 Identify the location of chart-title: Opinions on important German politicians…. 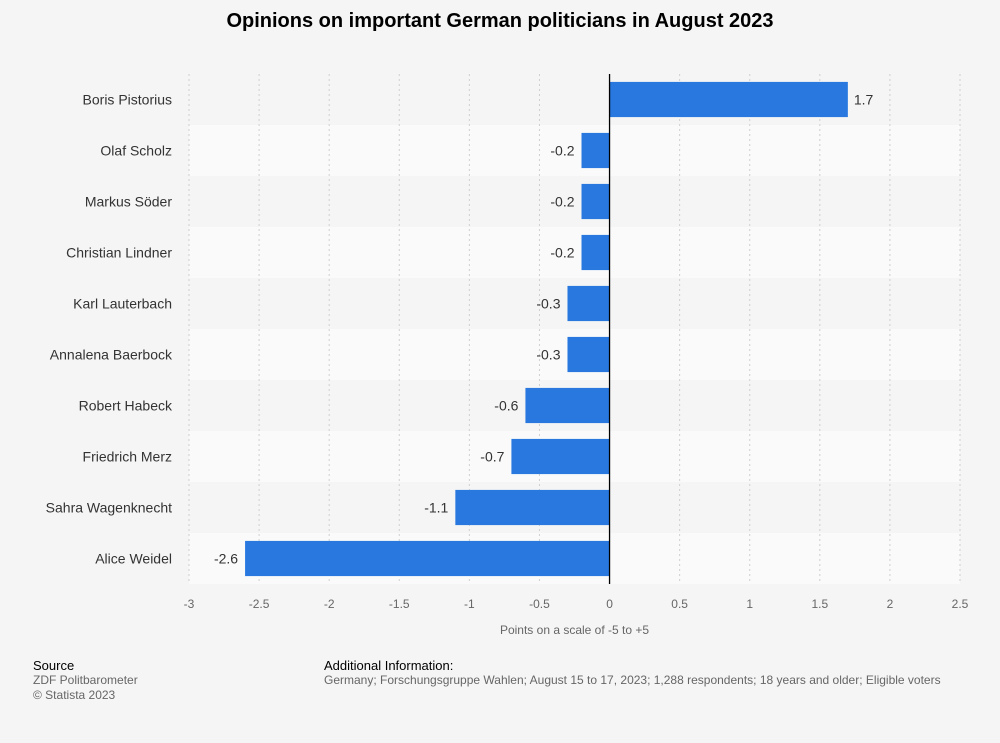
(500, 21).